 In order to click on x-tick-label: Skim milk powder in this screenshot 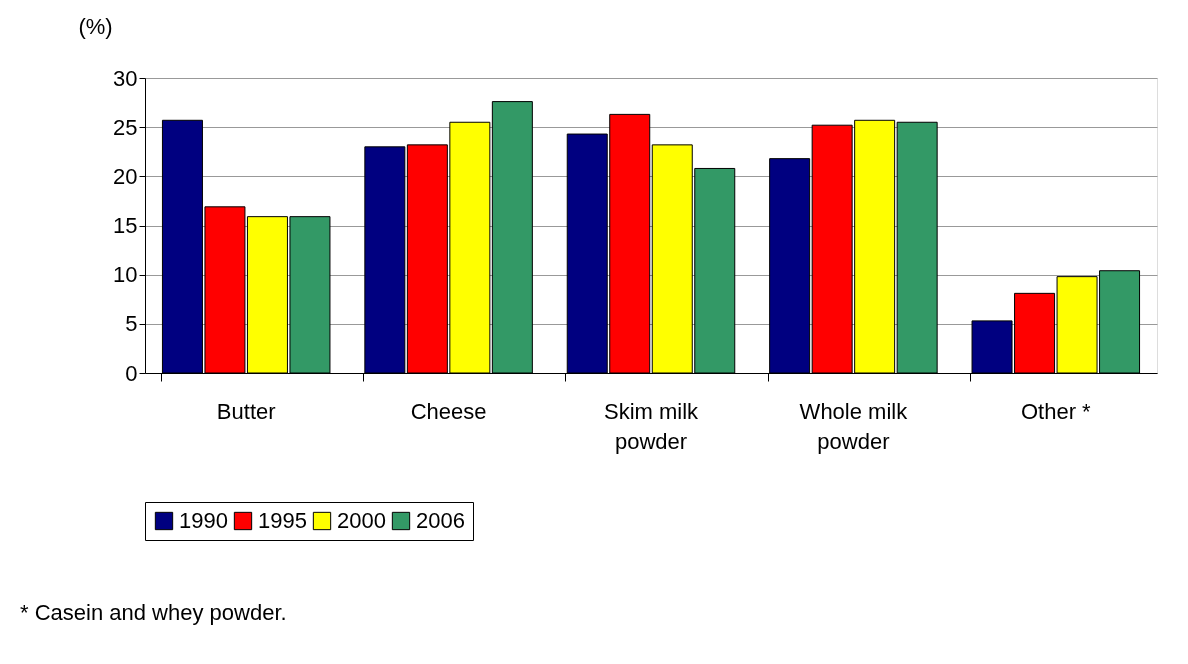, I will do `click(651, 426)`.